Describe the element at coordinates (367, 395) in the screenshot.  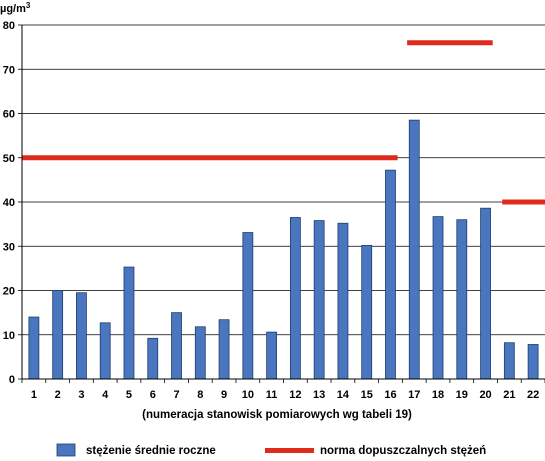
I see `x-tick-label: 15` at that location.